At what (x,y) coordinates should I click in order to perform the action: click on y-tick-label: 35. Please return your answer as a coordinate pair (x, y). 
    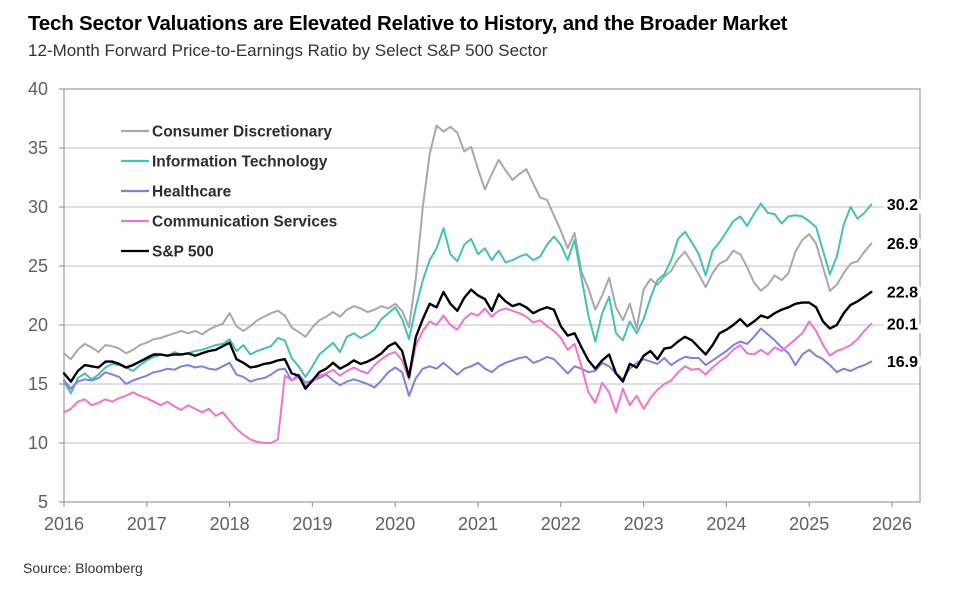
    Looking at the image, I should click on (38, 148).